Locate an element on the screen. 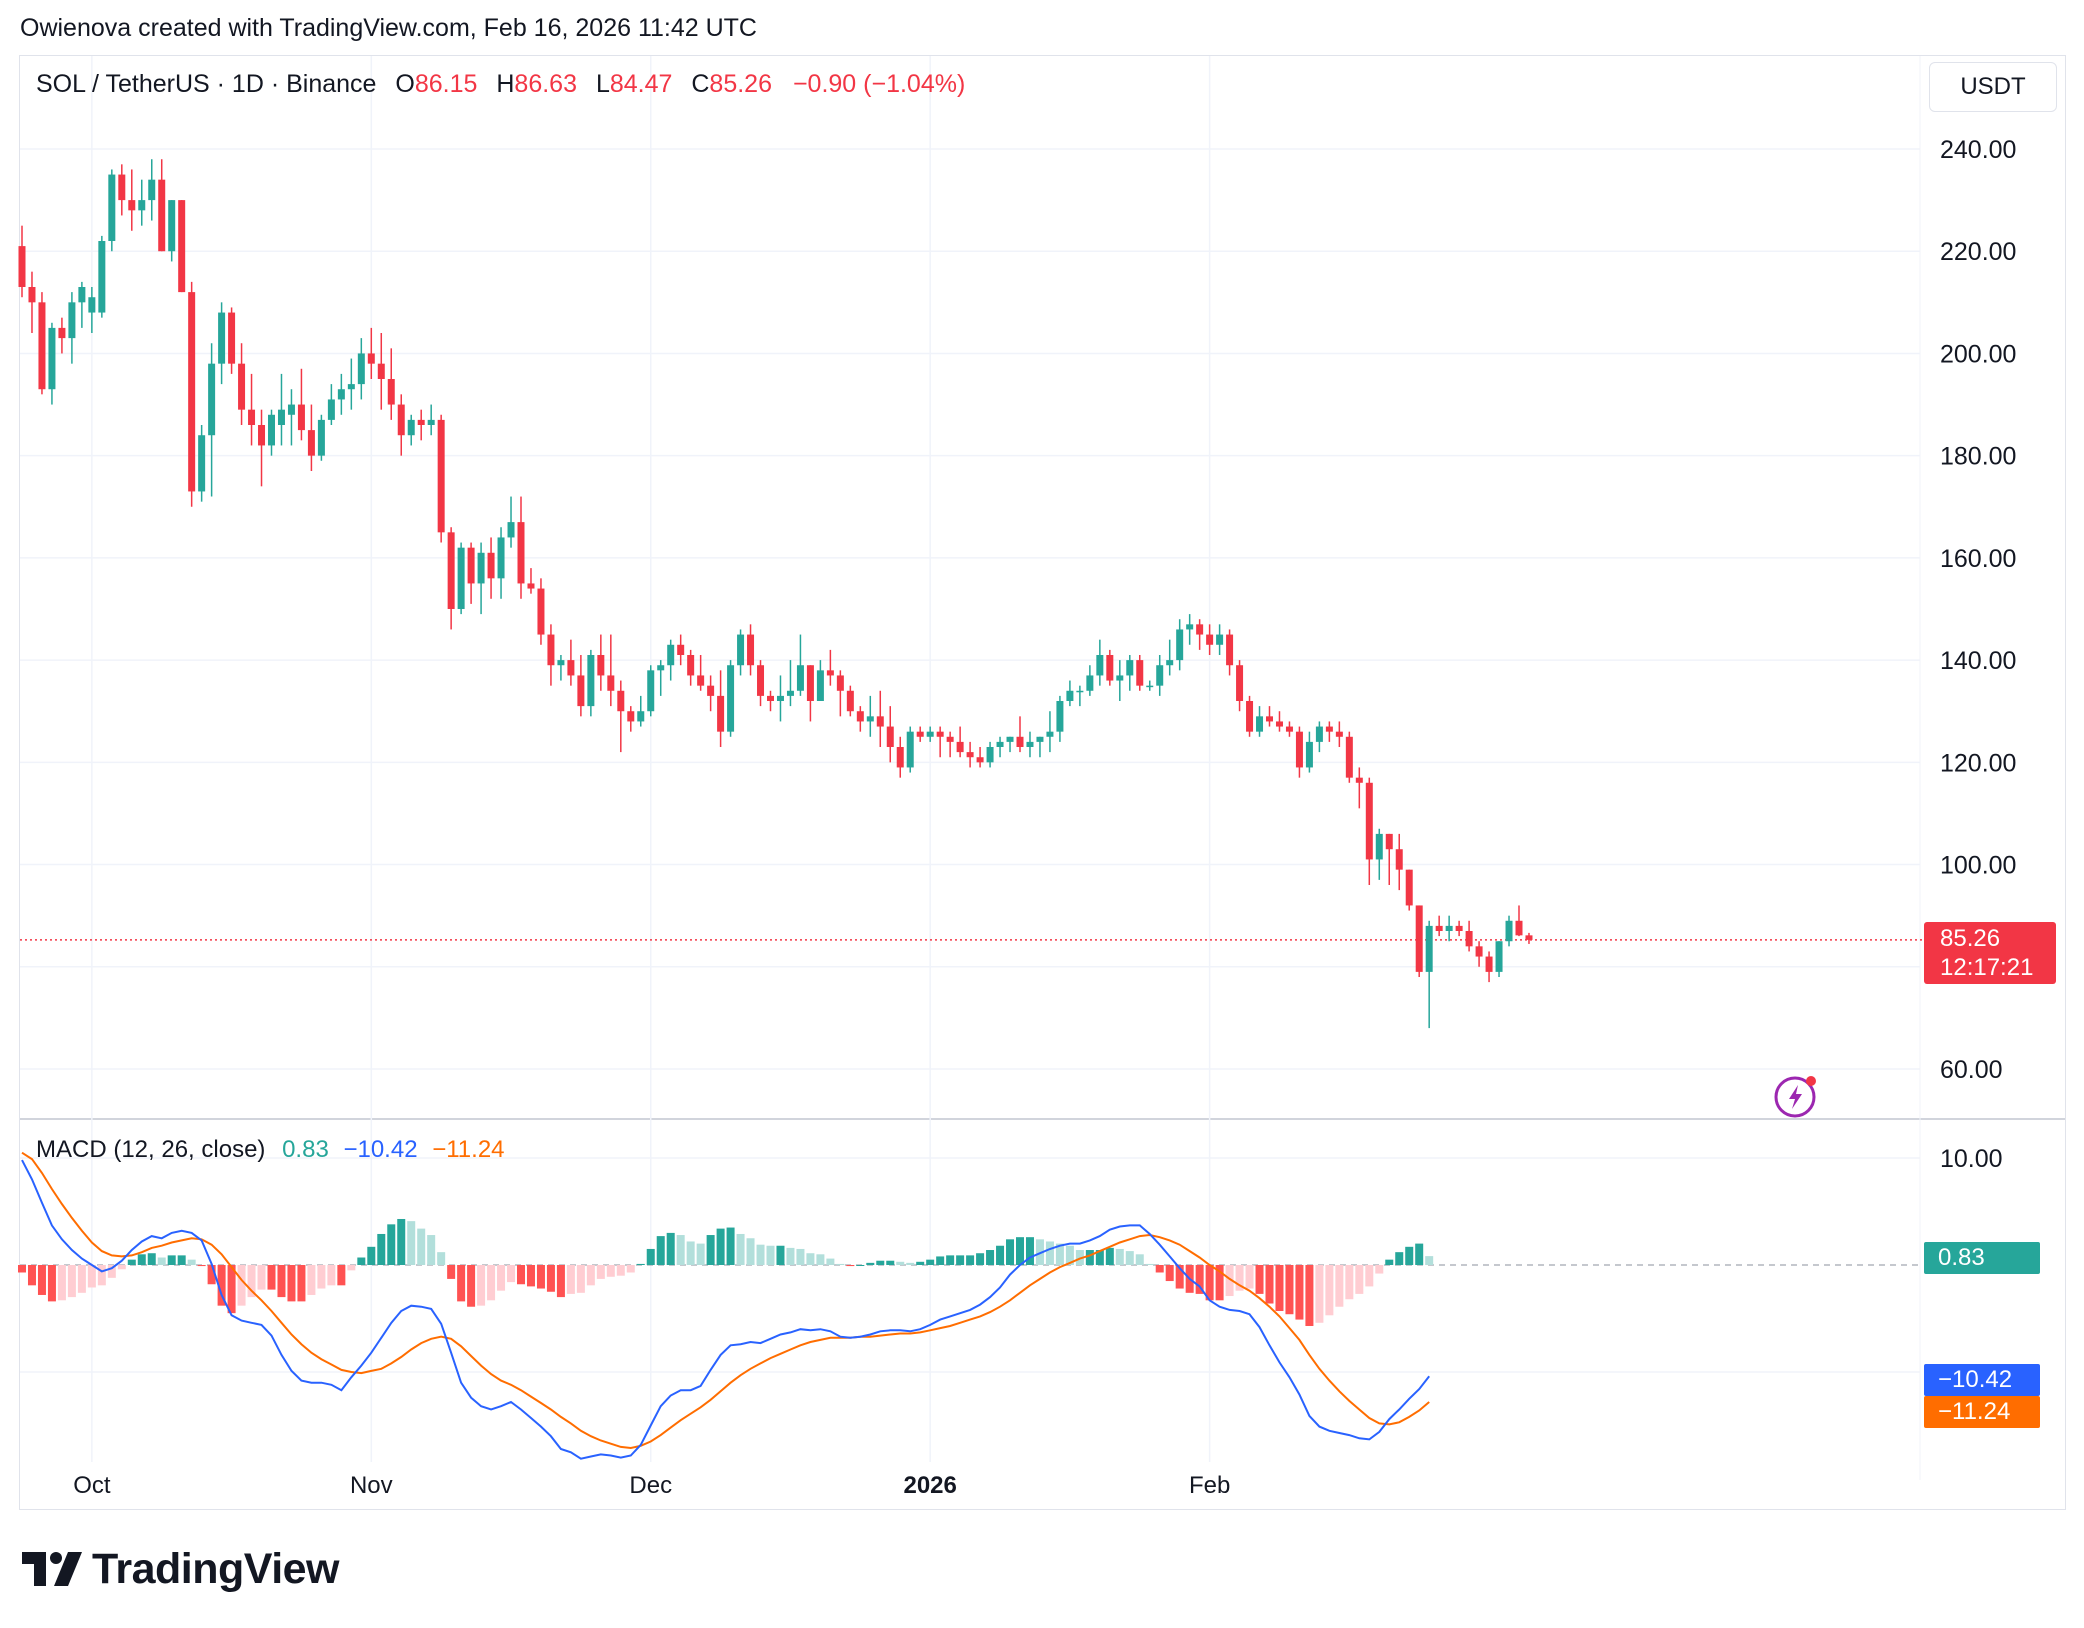 Image resolution: width=2084 pixels, height=1628 pixels. currency-selector: USDT is located at coordinates (1993, 87).